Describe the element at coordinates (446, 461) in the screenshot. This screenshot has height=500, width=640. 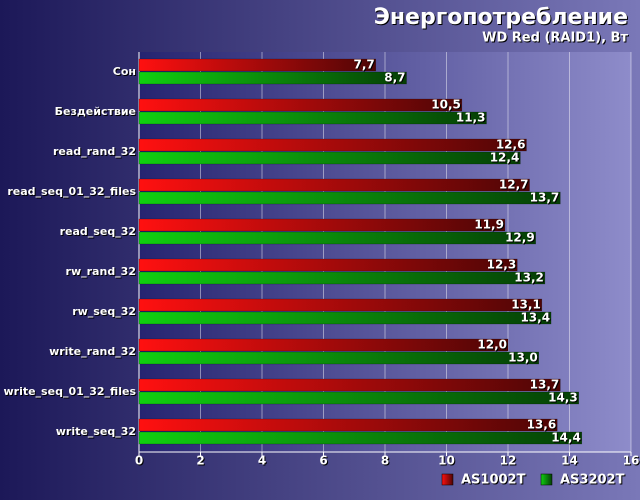
I see `x-tick-label: 10` at that location.